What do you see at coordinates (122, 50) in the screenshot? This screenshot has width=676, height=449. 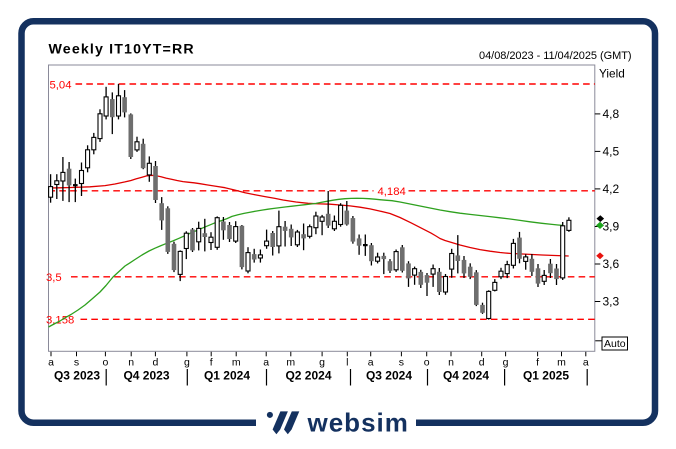 I see `svg-text: Weekly IT10YT=RR` at bounding box center [122, 50].